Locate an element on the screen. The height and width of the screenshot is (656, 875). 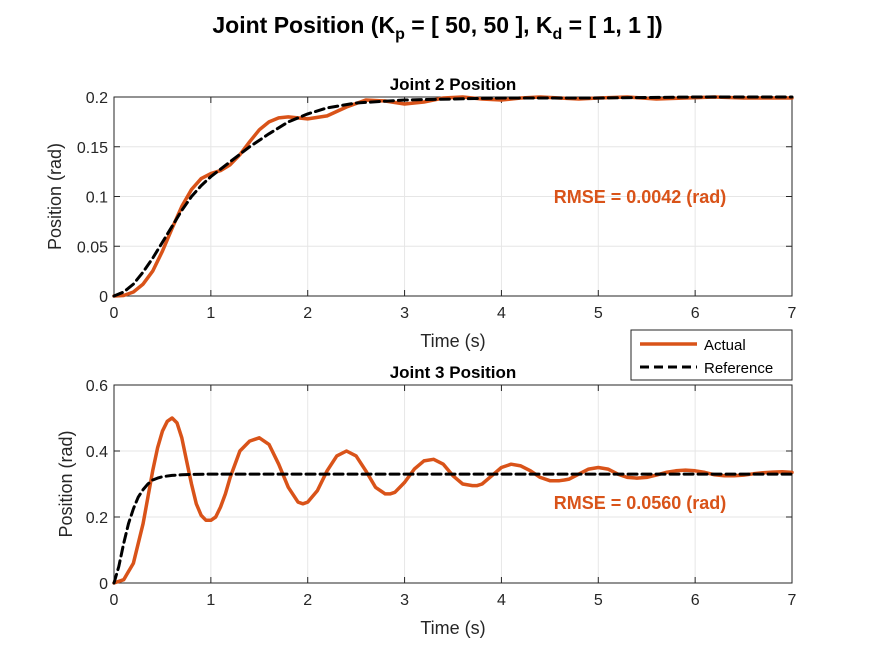
joint-2-xtick-label: 5 is located at coordinates (598, 313).